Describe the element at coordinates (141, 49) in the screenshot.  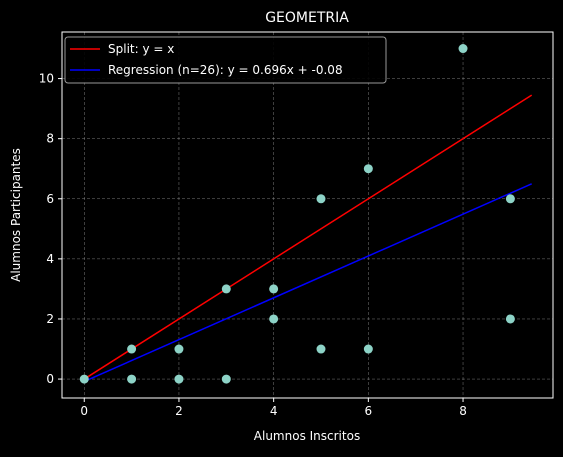
I see `legend-label-split: Split: y = x` at that location.